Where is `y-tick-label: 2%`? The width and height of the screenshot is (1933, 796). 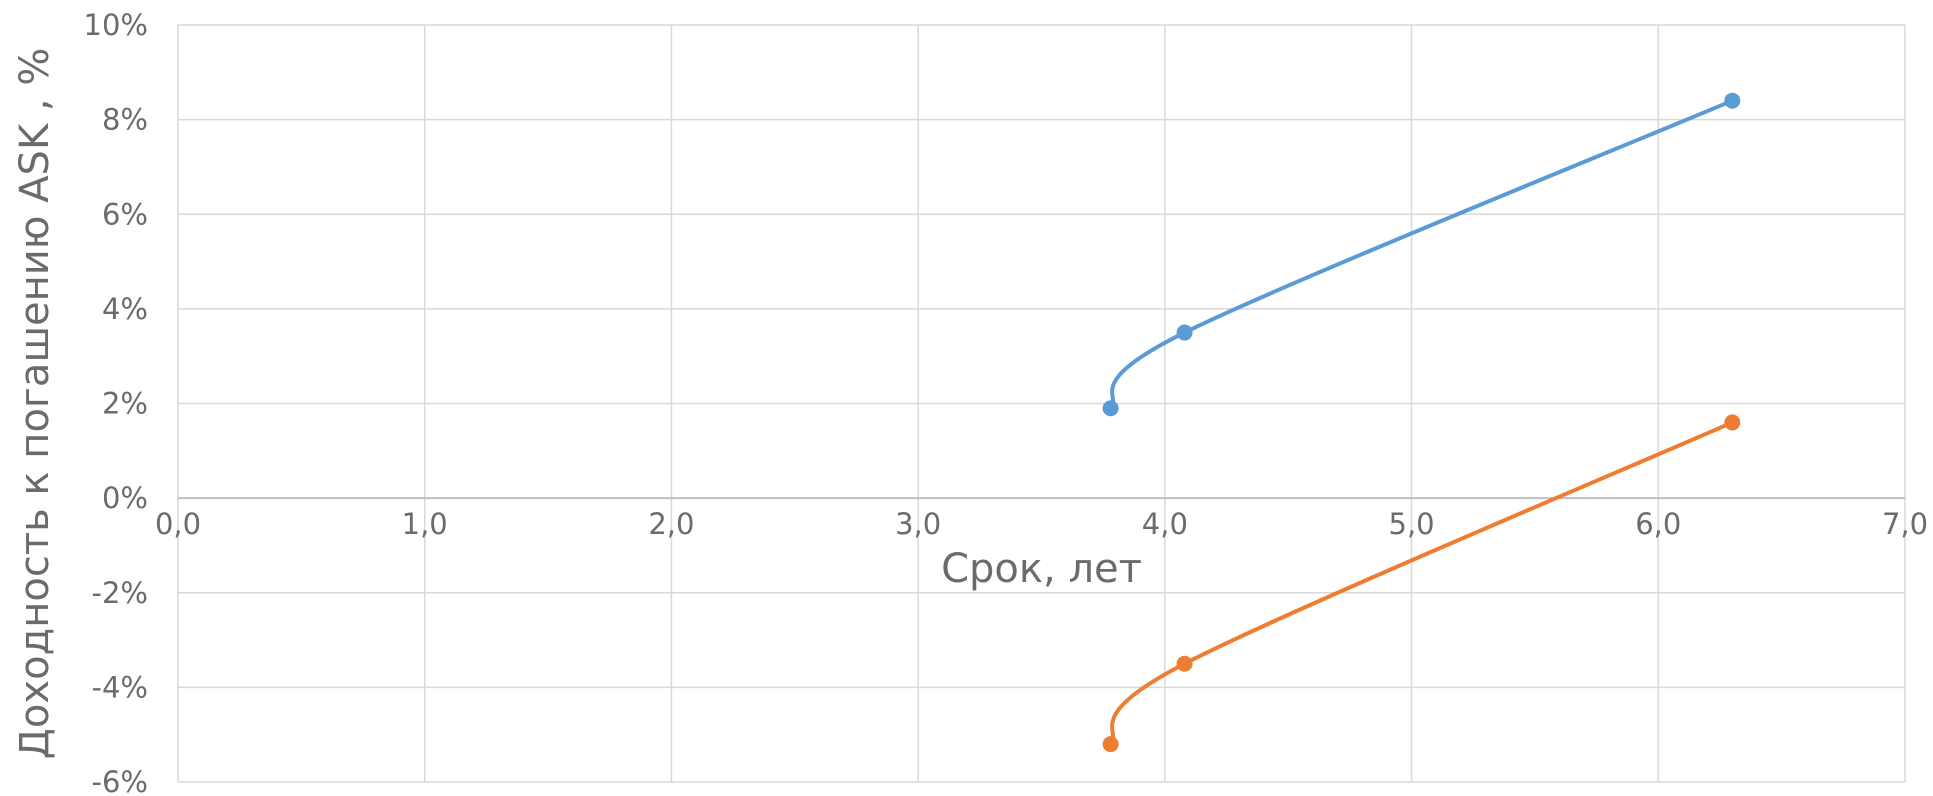 y-tick-label: 2% is located at coordinates (125, 404).